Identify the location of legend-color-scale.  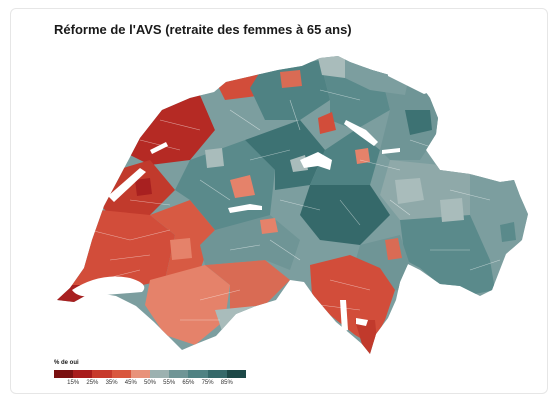
(150, 374).